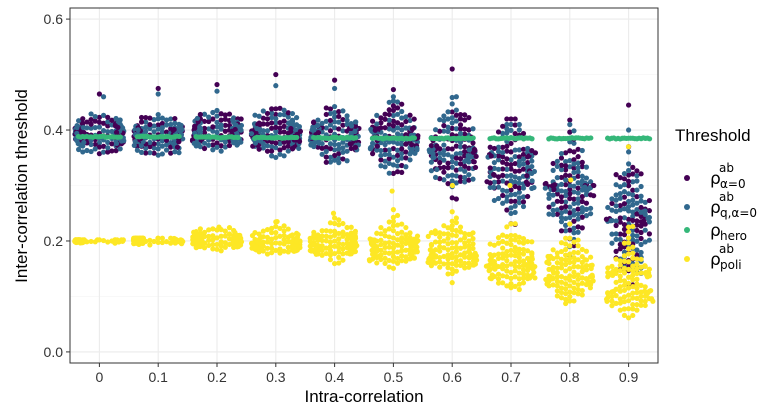 This screenshot has height=411, width=782. What do you see at coordinates (731, 265) in the screenshot?
I see `legend-subscript: poli` at bounding box center [731, 265].